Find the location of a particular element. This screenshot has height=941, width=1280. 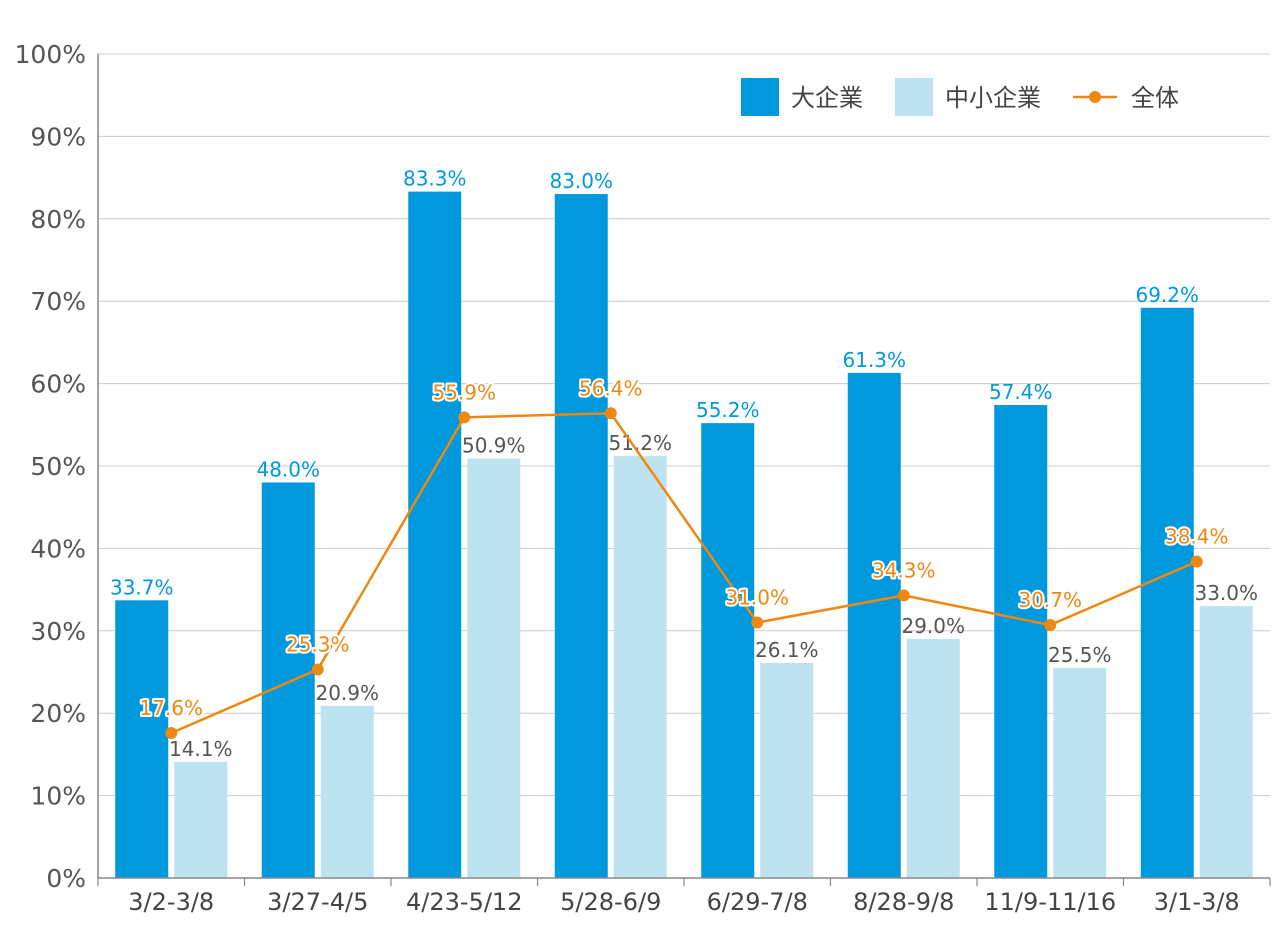

x-tick-label: 3/27-4/5 is located at coordinates (317, 902).